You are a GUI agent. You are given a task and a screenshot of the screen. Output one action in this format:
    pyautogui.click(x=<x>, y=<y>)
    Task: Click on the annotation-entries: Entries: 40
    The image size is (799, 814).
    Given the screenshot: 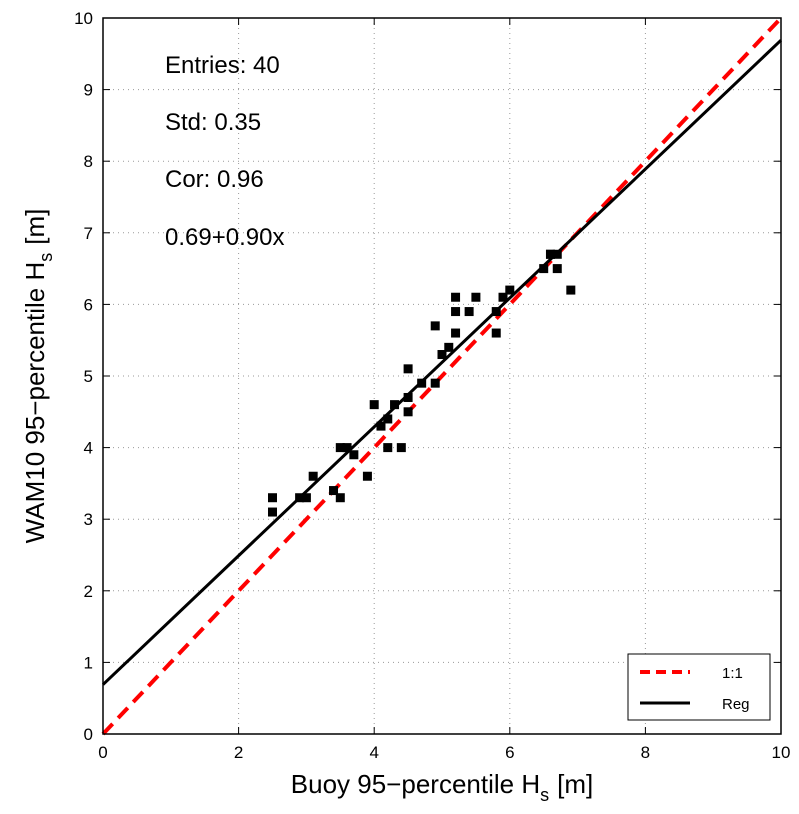 What is the action you would take?
    pyautogui.click(x=222, y=65)
    